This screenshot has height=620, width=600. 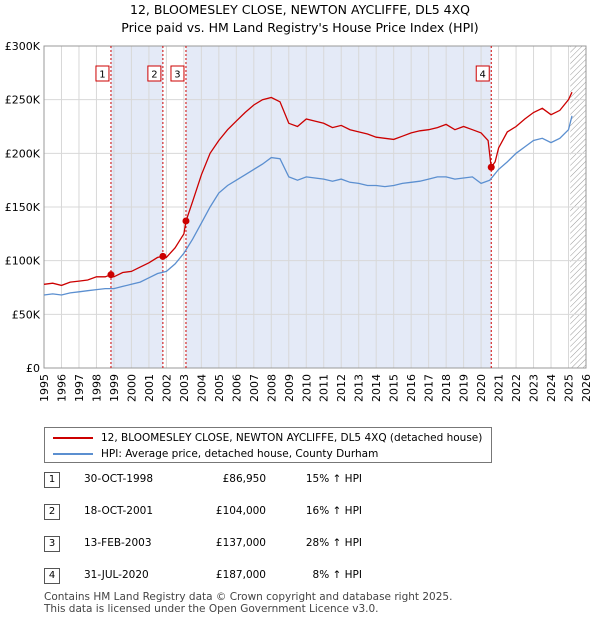 What do you see at coordinates (240, 575) in the screenshot?
I see `sale-price: £187,000` at bounding box center [240, 575].